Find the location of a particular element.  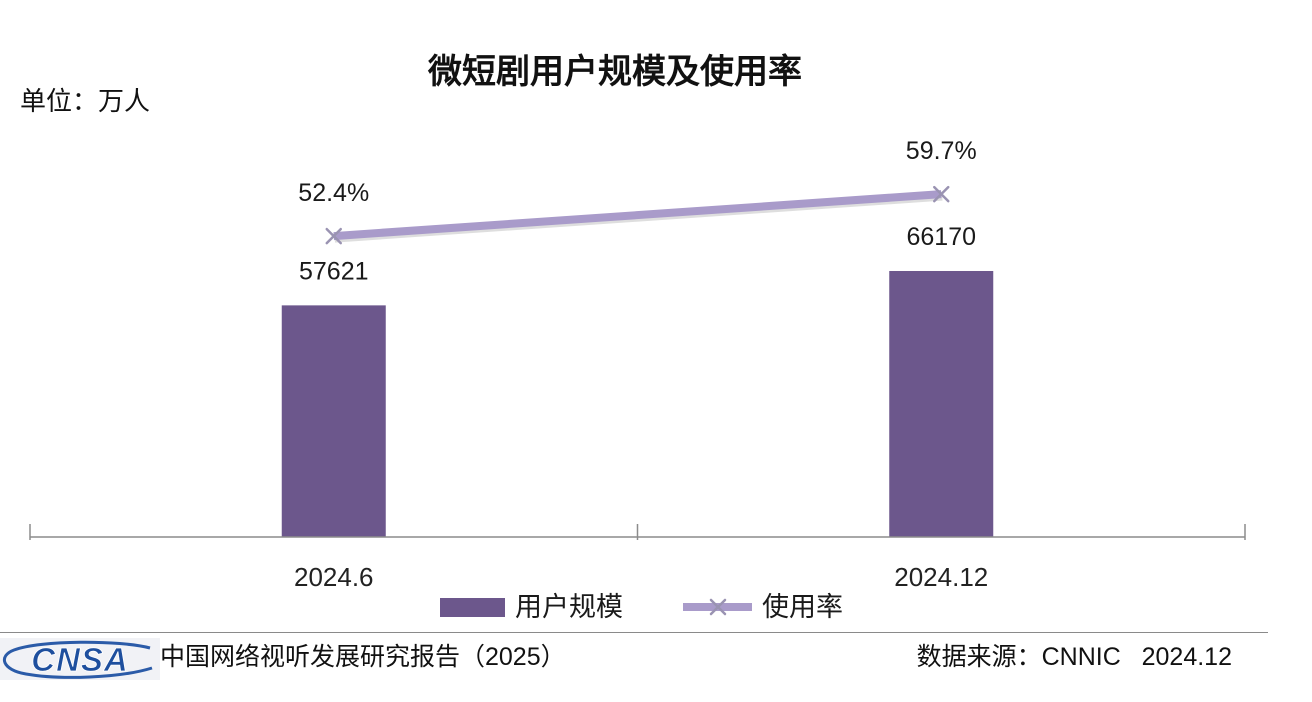

logo-text: CNSA is located at coordinates (80, 659).